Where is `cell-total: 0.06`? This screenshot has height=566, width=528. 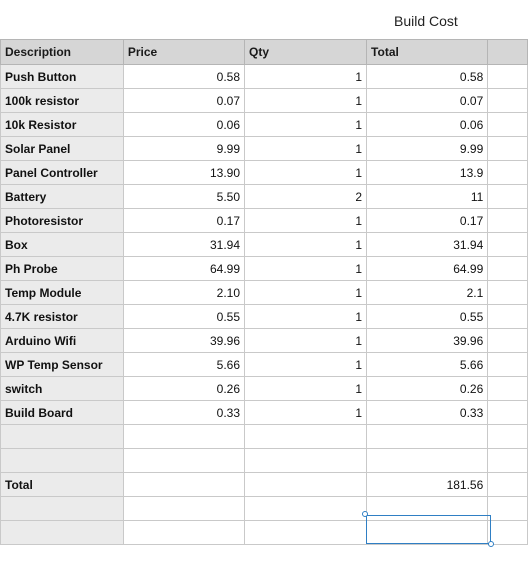 cell-total: 0.06 is located at coordinates (427, 124).